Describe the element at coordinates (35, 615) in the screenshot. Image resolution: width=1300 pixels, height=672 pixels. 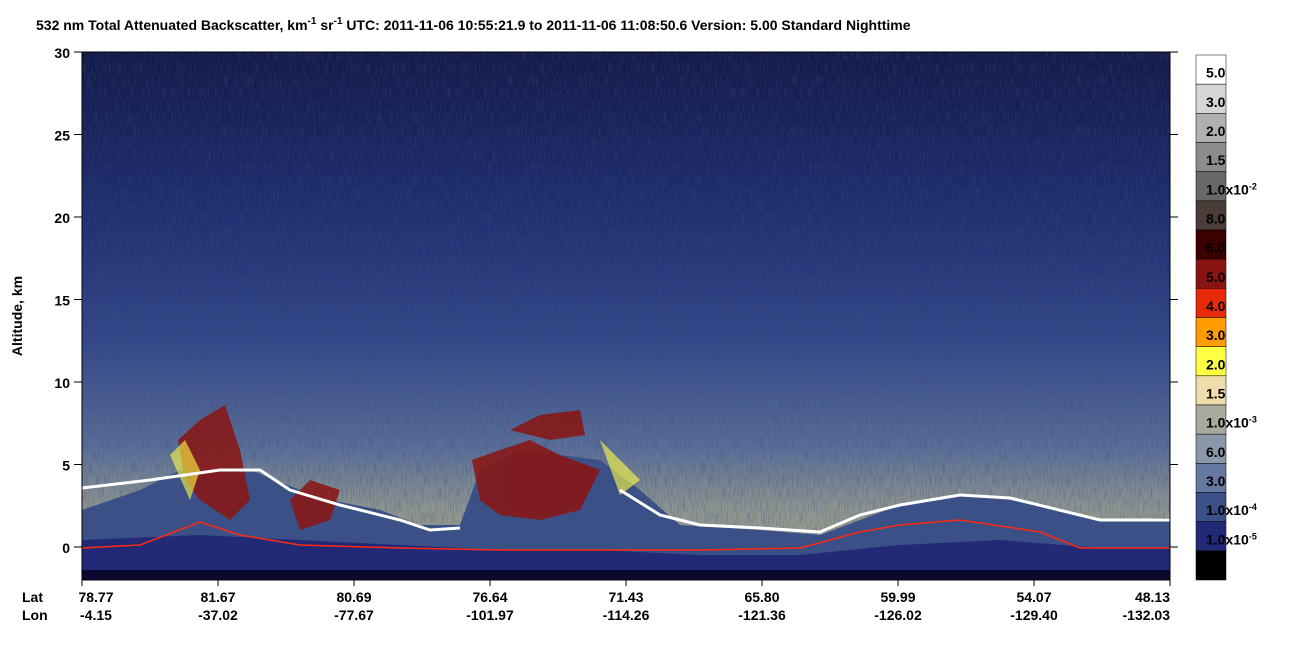
I see `x-row-name: Lon` at that location.